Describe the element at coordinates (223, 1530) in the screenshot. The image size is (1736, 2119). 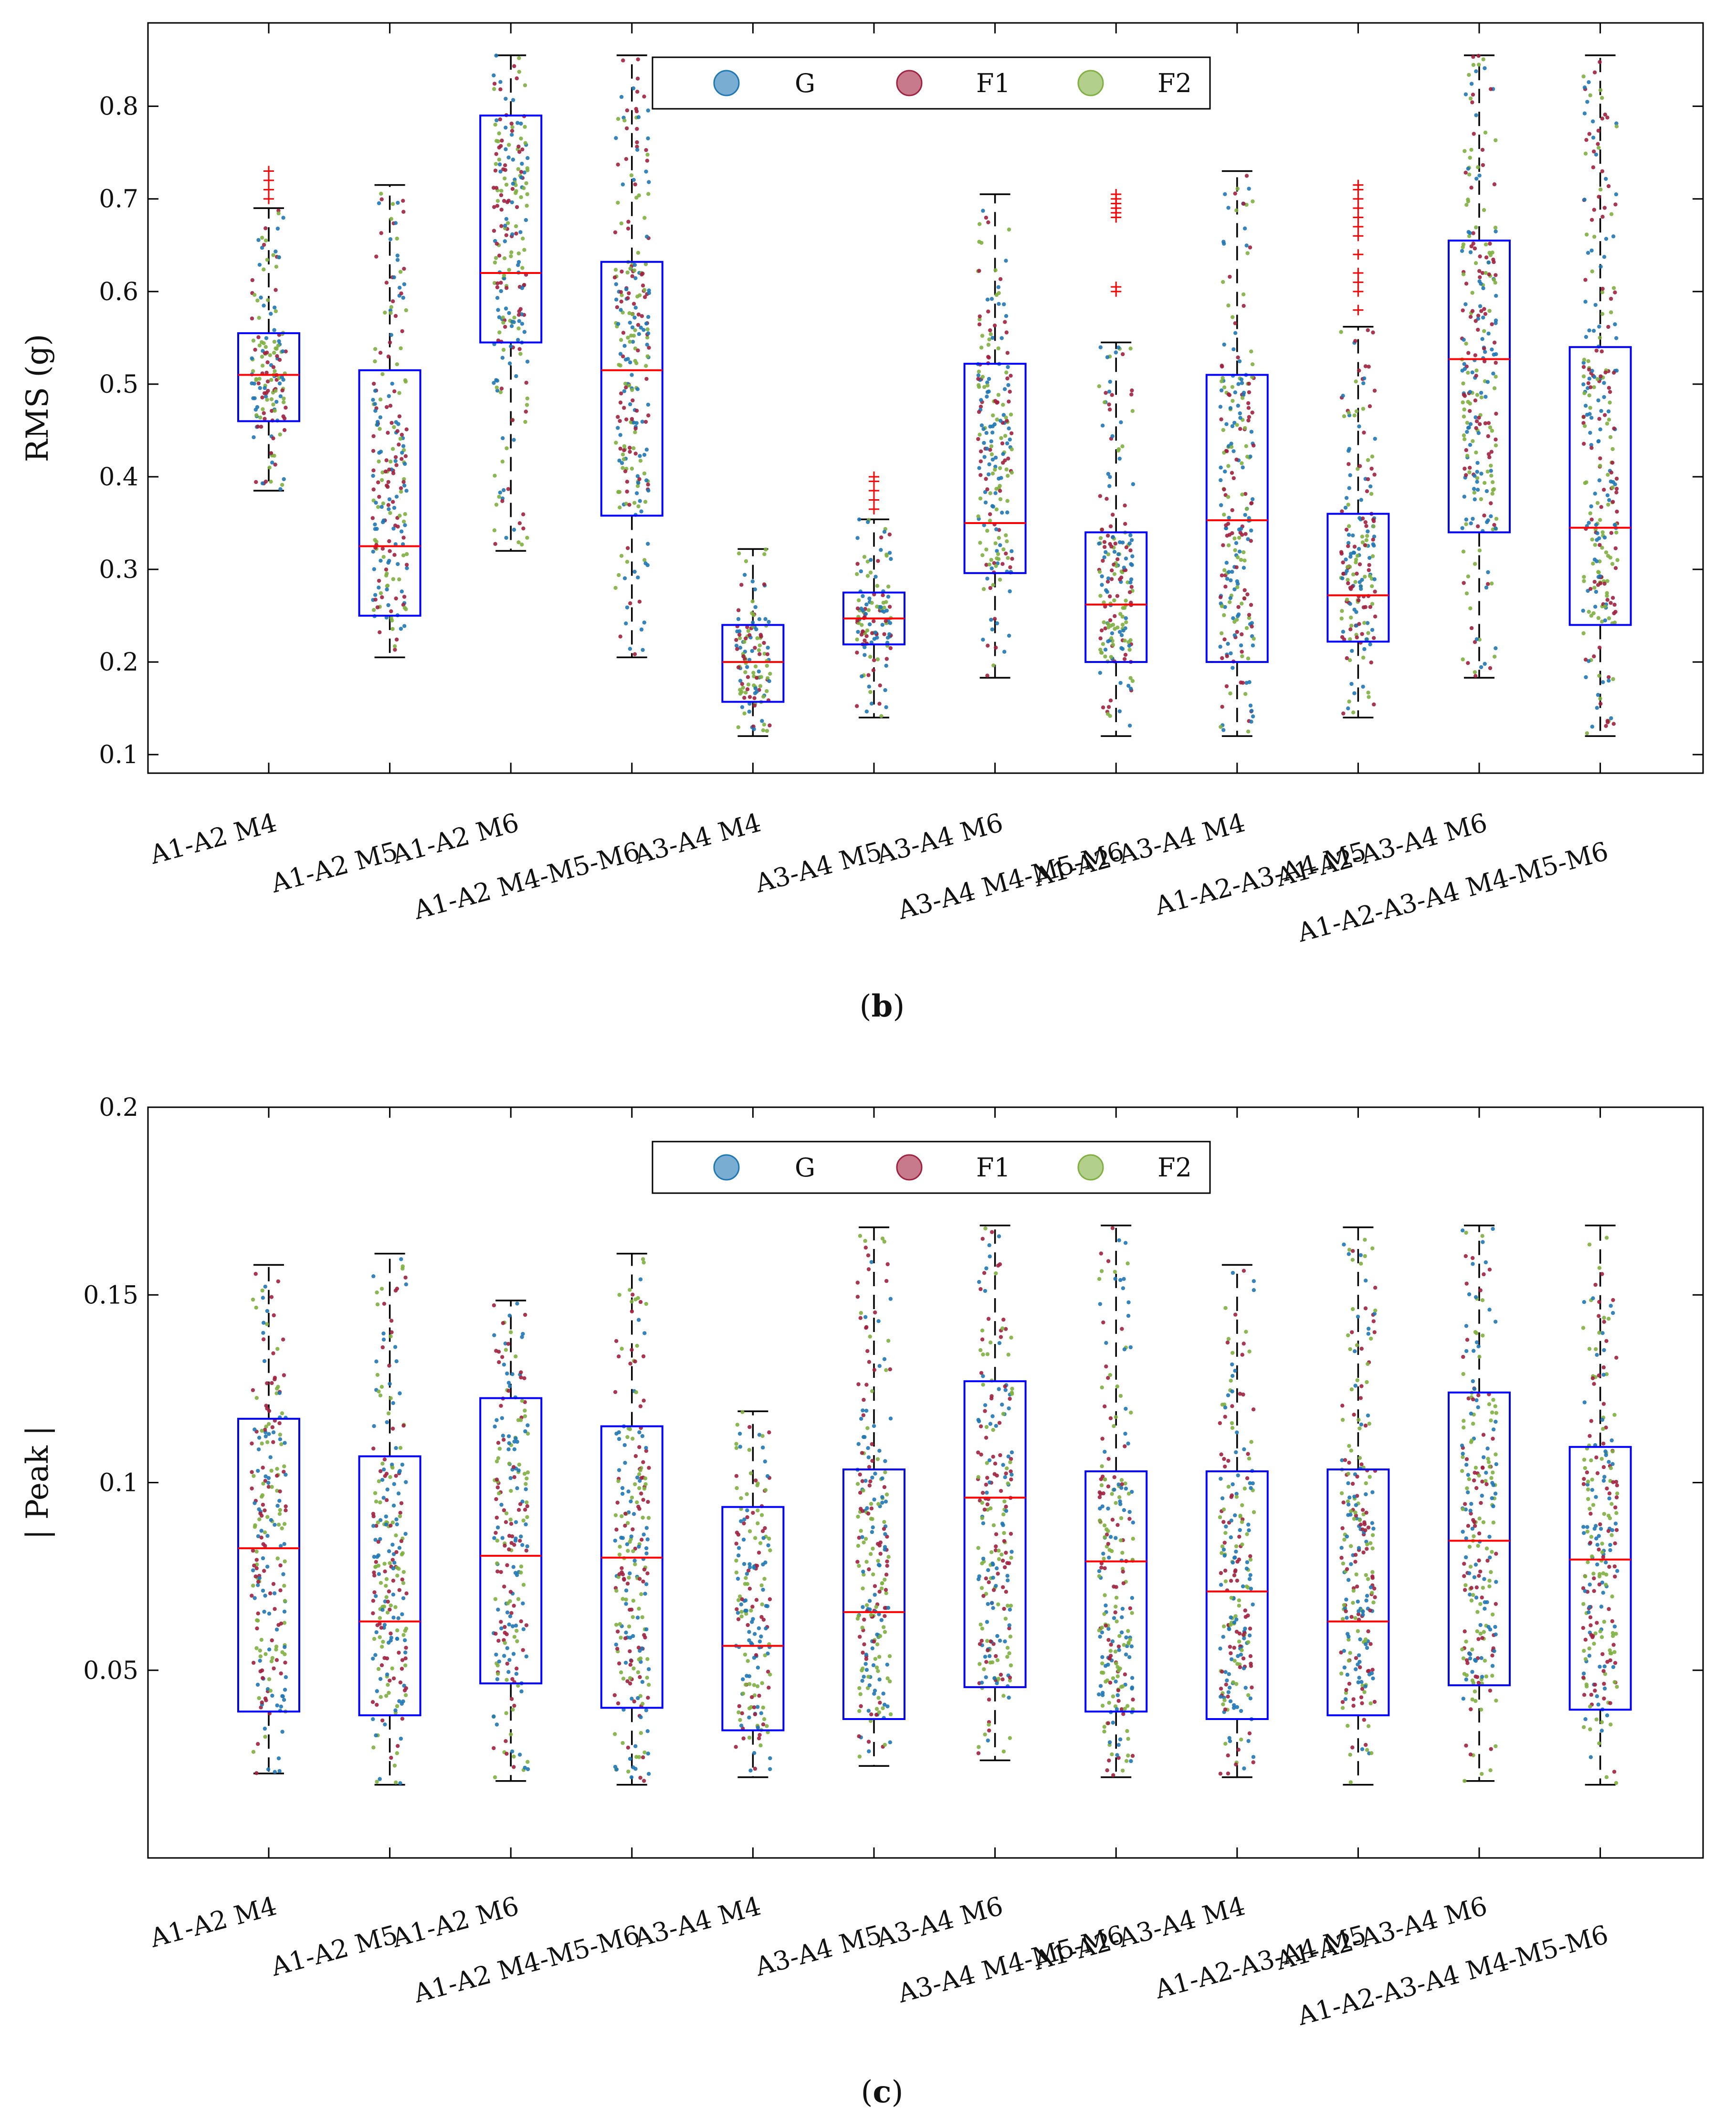
I see `box-a1-a2-m4: A1-A2 M4` at that location.